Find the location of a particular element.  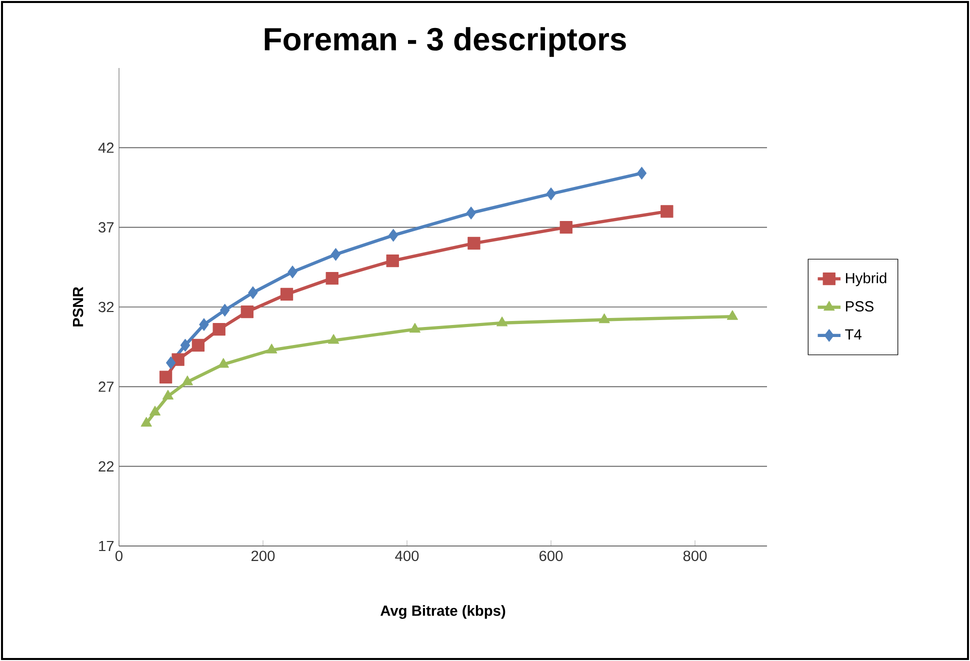

x-tick-label: 400 is located at coordinates (407, 556).